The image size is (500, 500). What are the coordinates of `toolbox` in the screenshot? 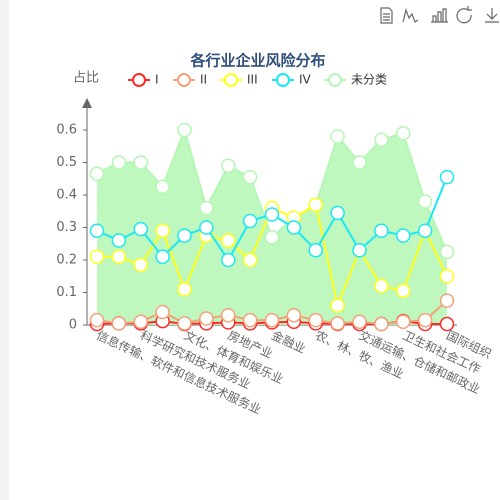 It's located at (439, 15).